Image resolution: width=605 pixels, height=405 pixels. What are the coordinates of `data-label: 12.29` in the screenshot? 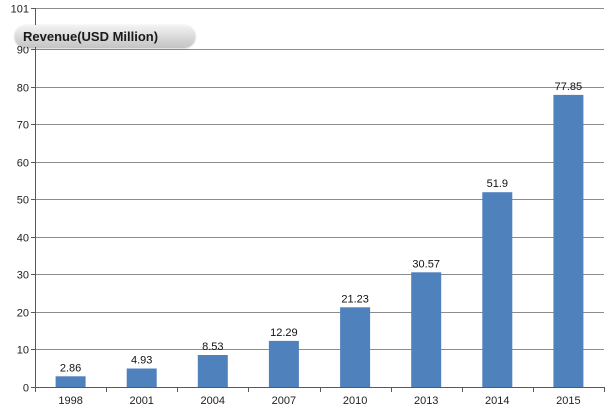 It's located at (284, 333).